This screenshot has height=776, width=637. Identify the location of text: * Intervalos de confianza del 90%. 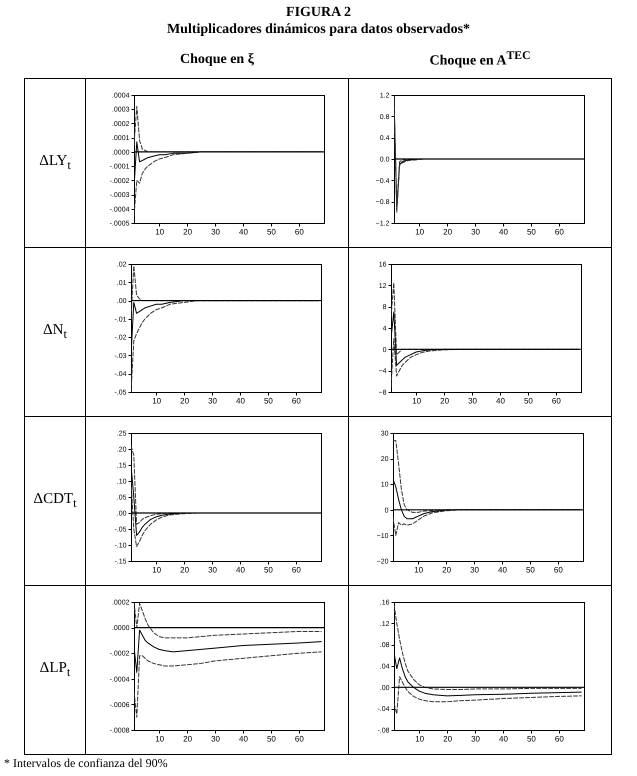
(86, 763).